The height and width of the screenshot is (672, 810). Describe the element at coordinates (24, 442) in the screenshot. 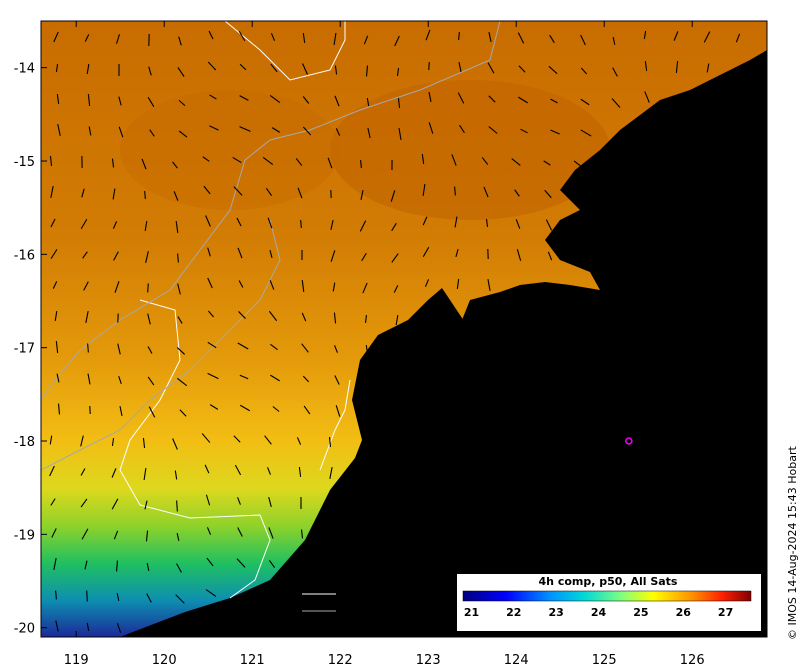

I see `y-tick-label: -18` at that location.